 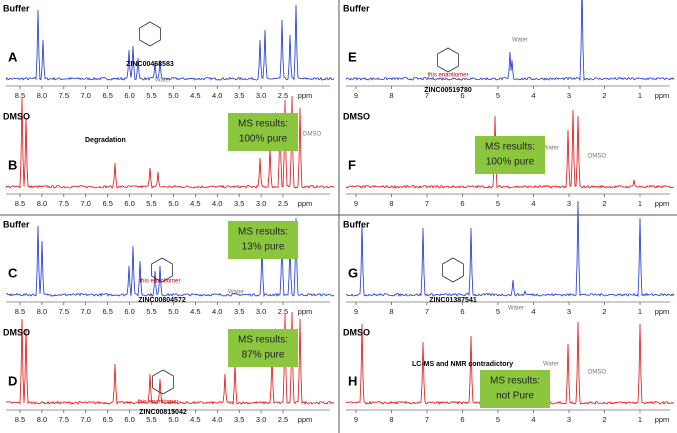 I want to click on panel-letter: D, so click(x=12, y=380).